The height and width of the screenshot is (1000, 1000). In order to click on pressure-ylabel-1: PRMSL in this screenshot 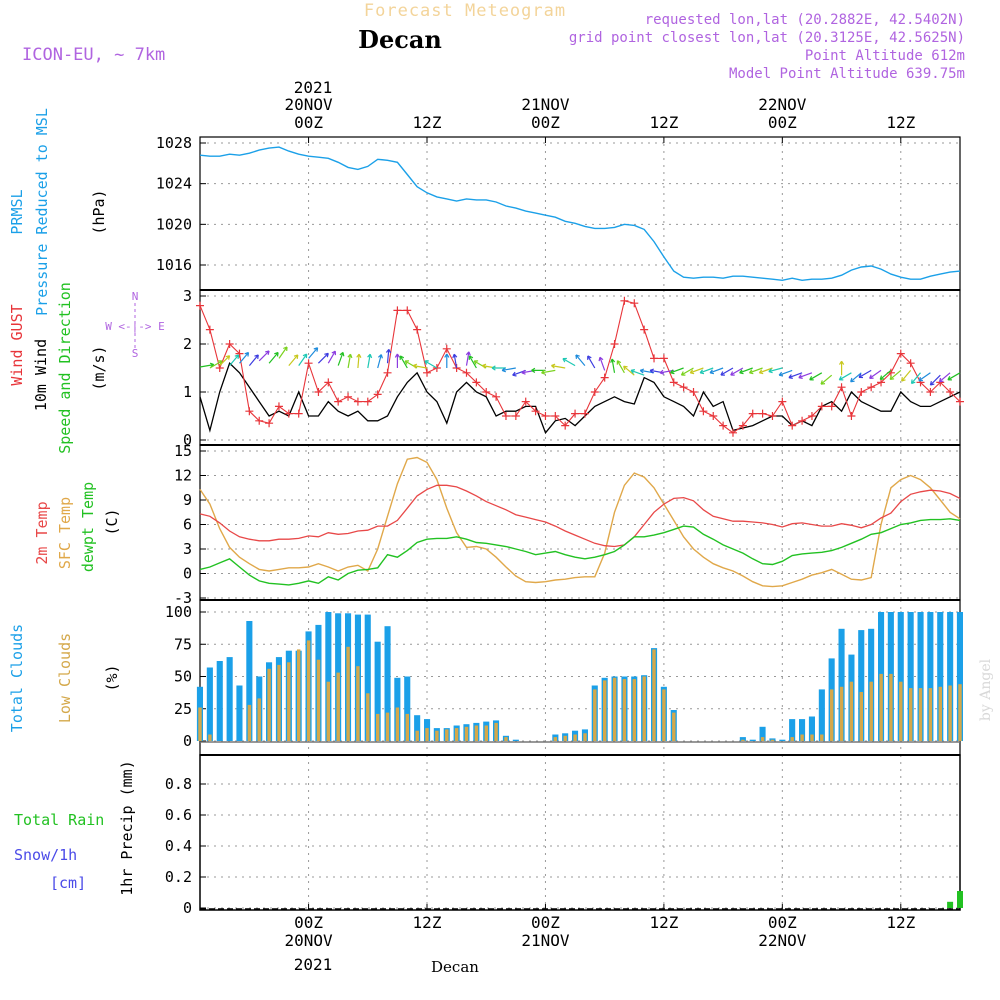, I will do `click(17, 211)`.